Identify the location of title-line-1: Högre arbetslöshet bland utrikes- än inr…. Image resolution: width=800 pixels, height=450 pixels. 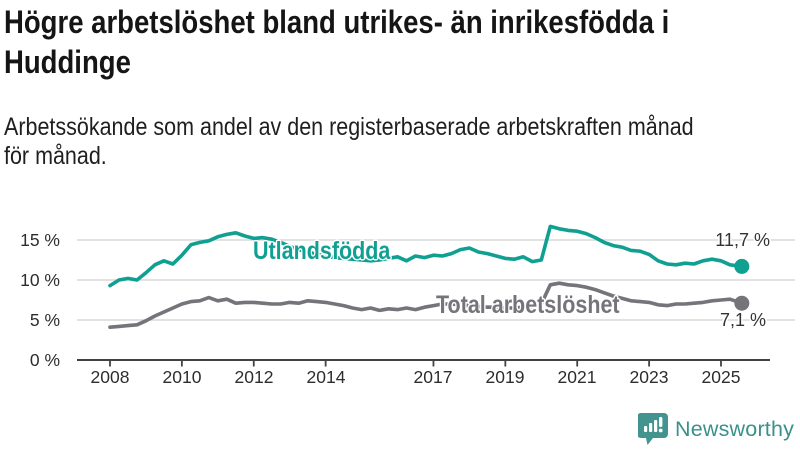
(337, 22).